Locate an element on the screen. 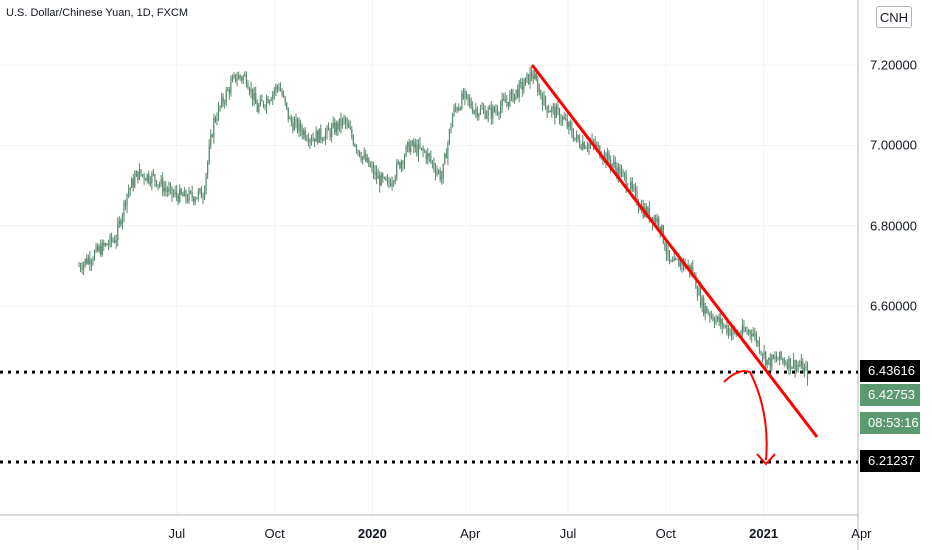  y-tick-label: 7.00000 is located at coordinates (893, 145).